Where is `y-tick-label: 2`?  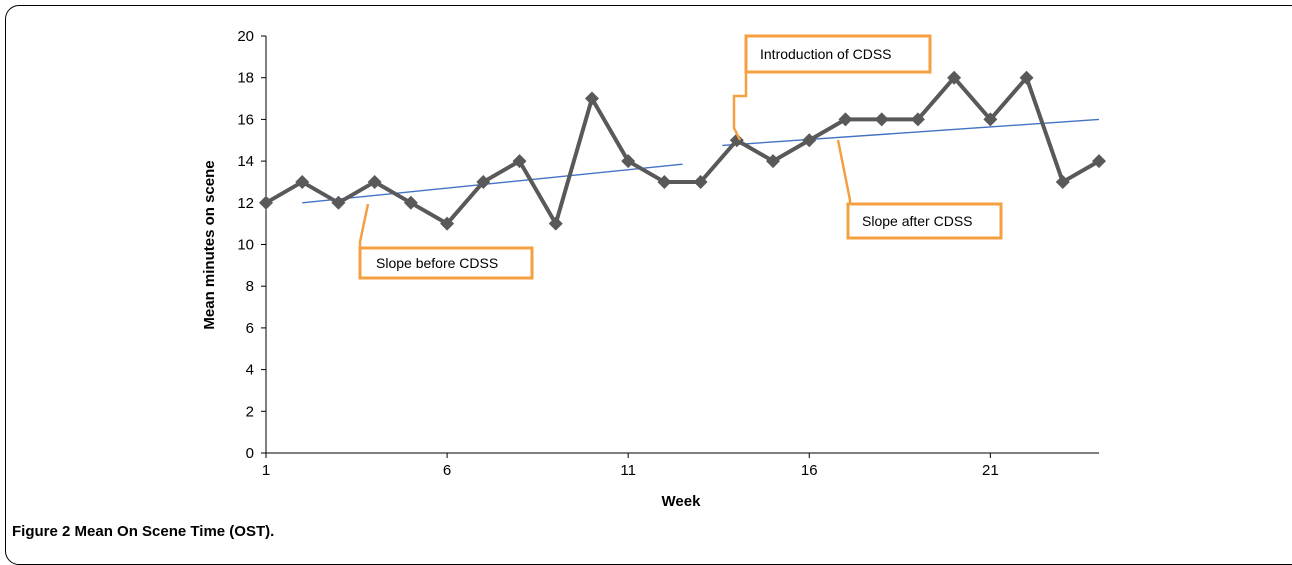
y-tick-label: 2 is located at coordinates (250, 411).